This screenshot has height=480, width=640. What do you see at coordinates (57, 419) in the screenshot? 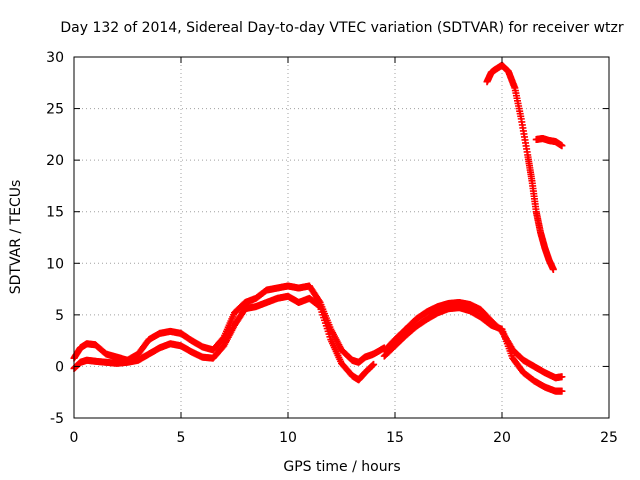
I see `y-tick-label: -5` at bounding box center [57, 419].